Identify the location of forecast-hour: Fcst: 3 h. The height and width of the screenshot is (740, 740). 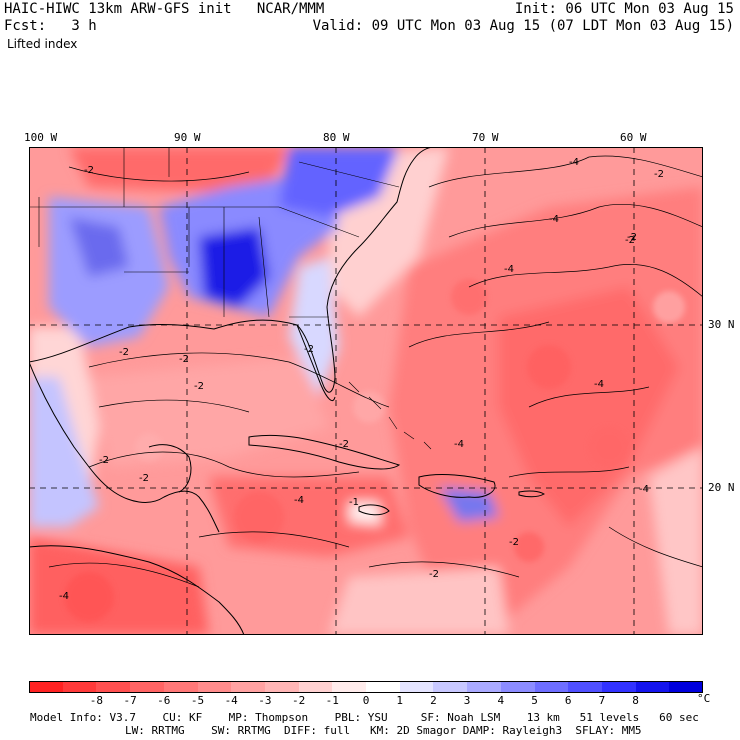
(50, 26).